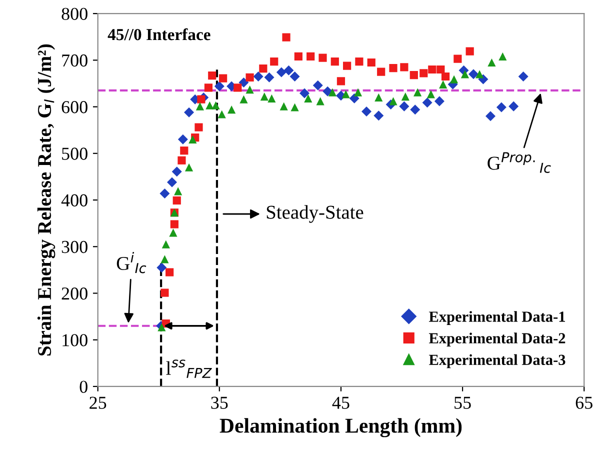  What do you see at coordinates (496, 318) in the screenshot?
I see `legend-label: Experimental Data-1` at bounding box center [496, 318].